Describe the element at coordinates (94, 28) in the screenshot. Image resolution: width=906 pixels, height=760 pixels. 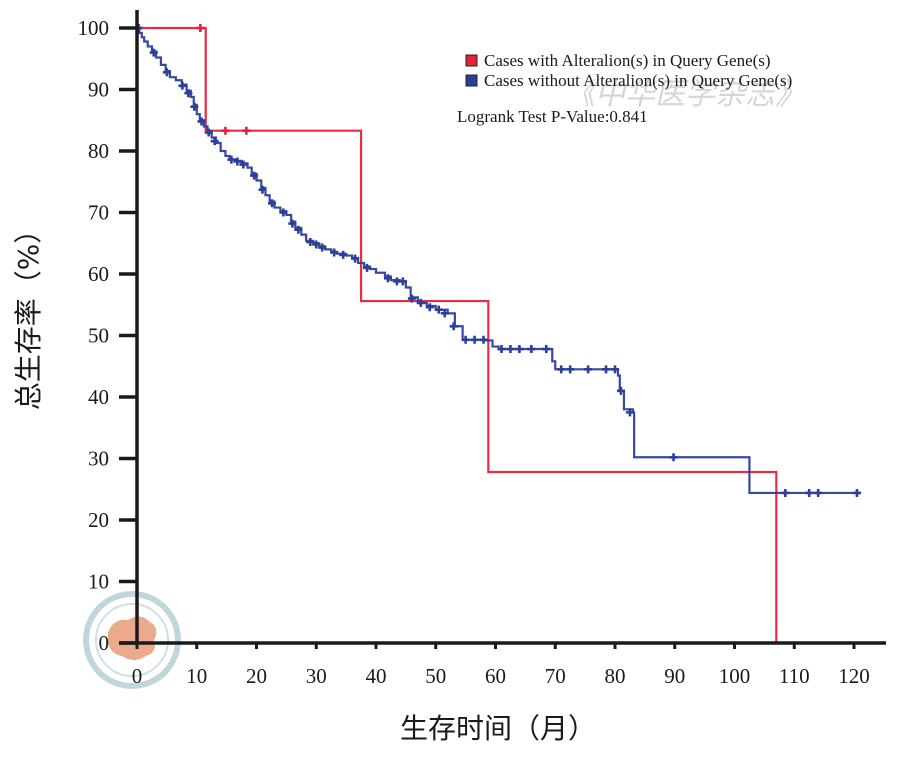
I see `y-tick-label: 100` at that location.